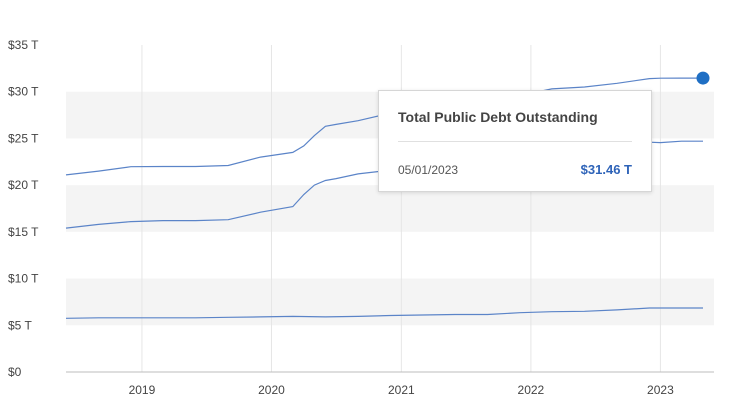 The height and width of the screenshot is (409, 750). Describe the element at coordinates (498, 117) in the screenshot. I see `tooltip-title: Total Public Debt Outstanding` at that location.